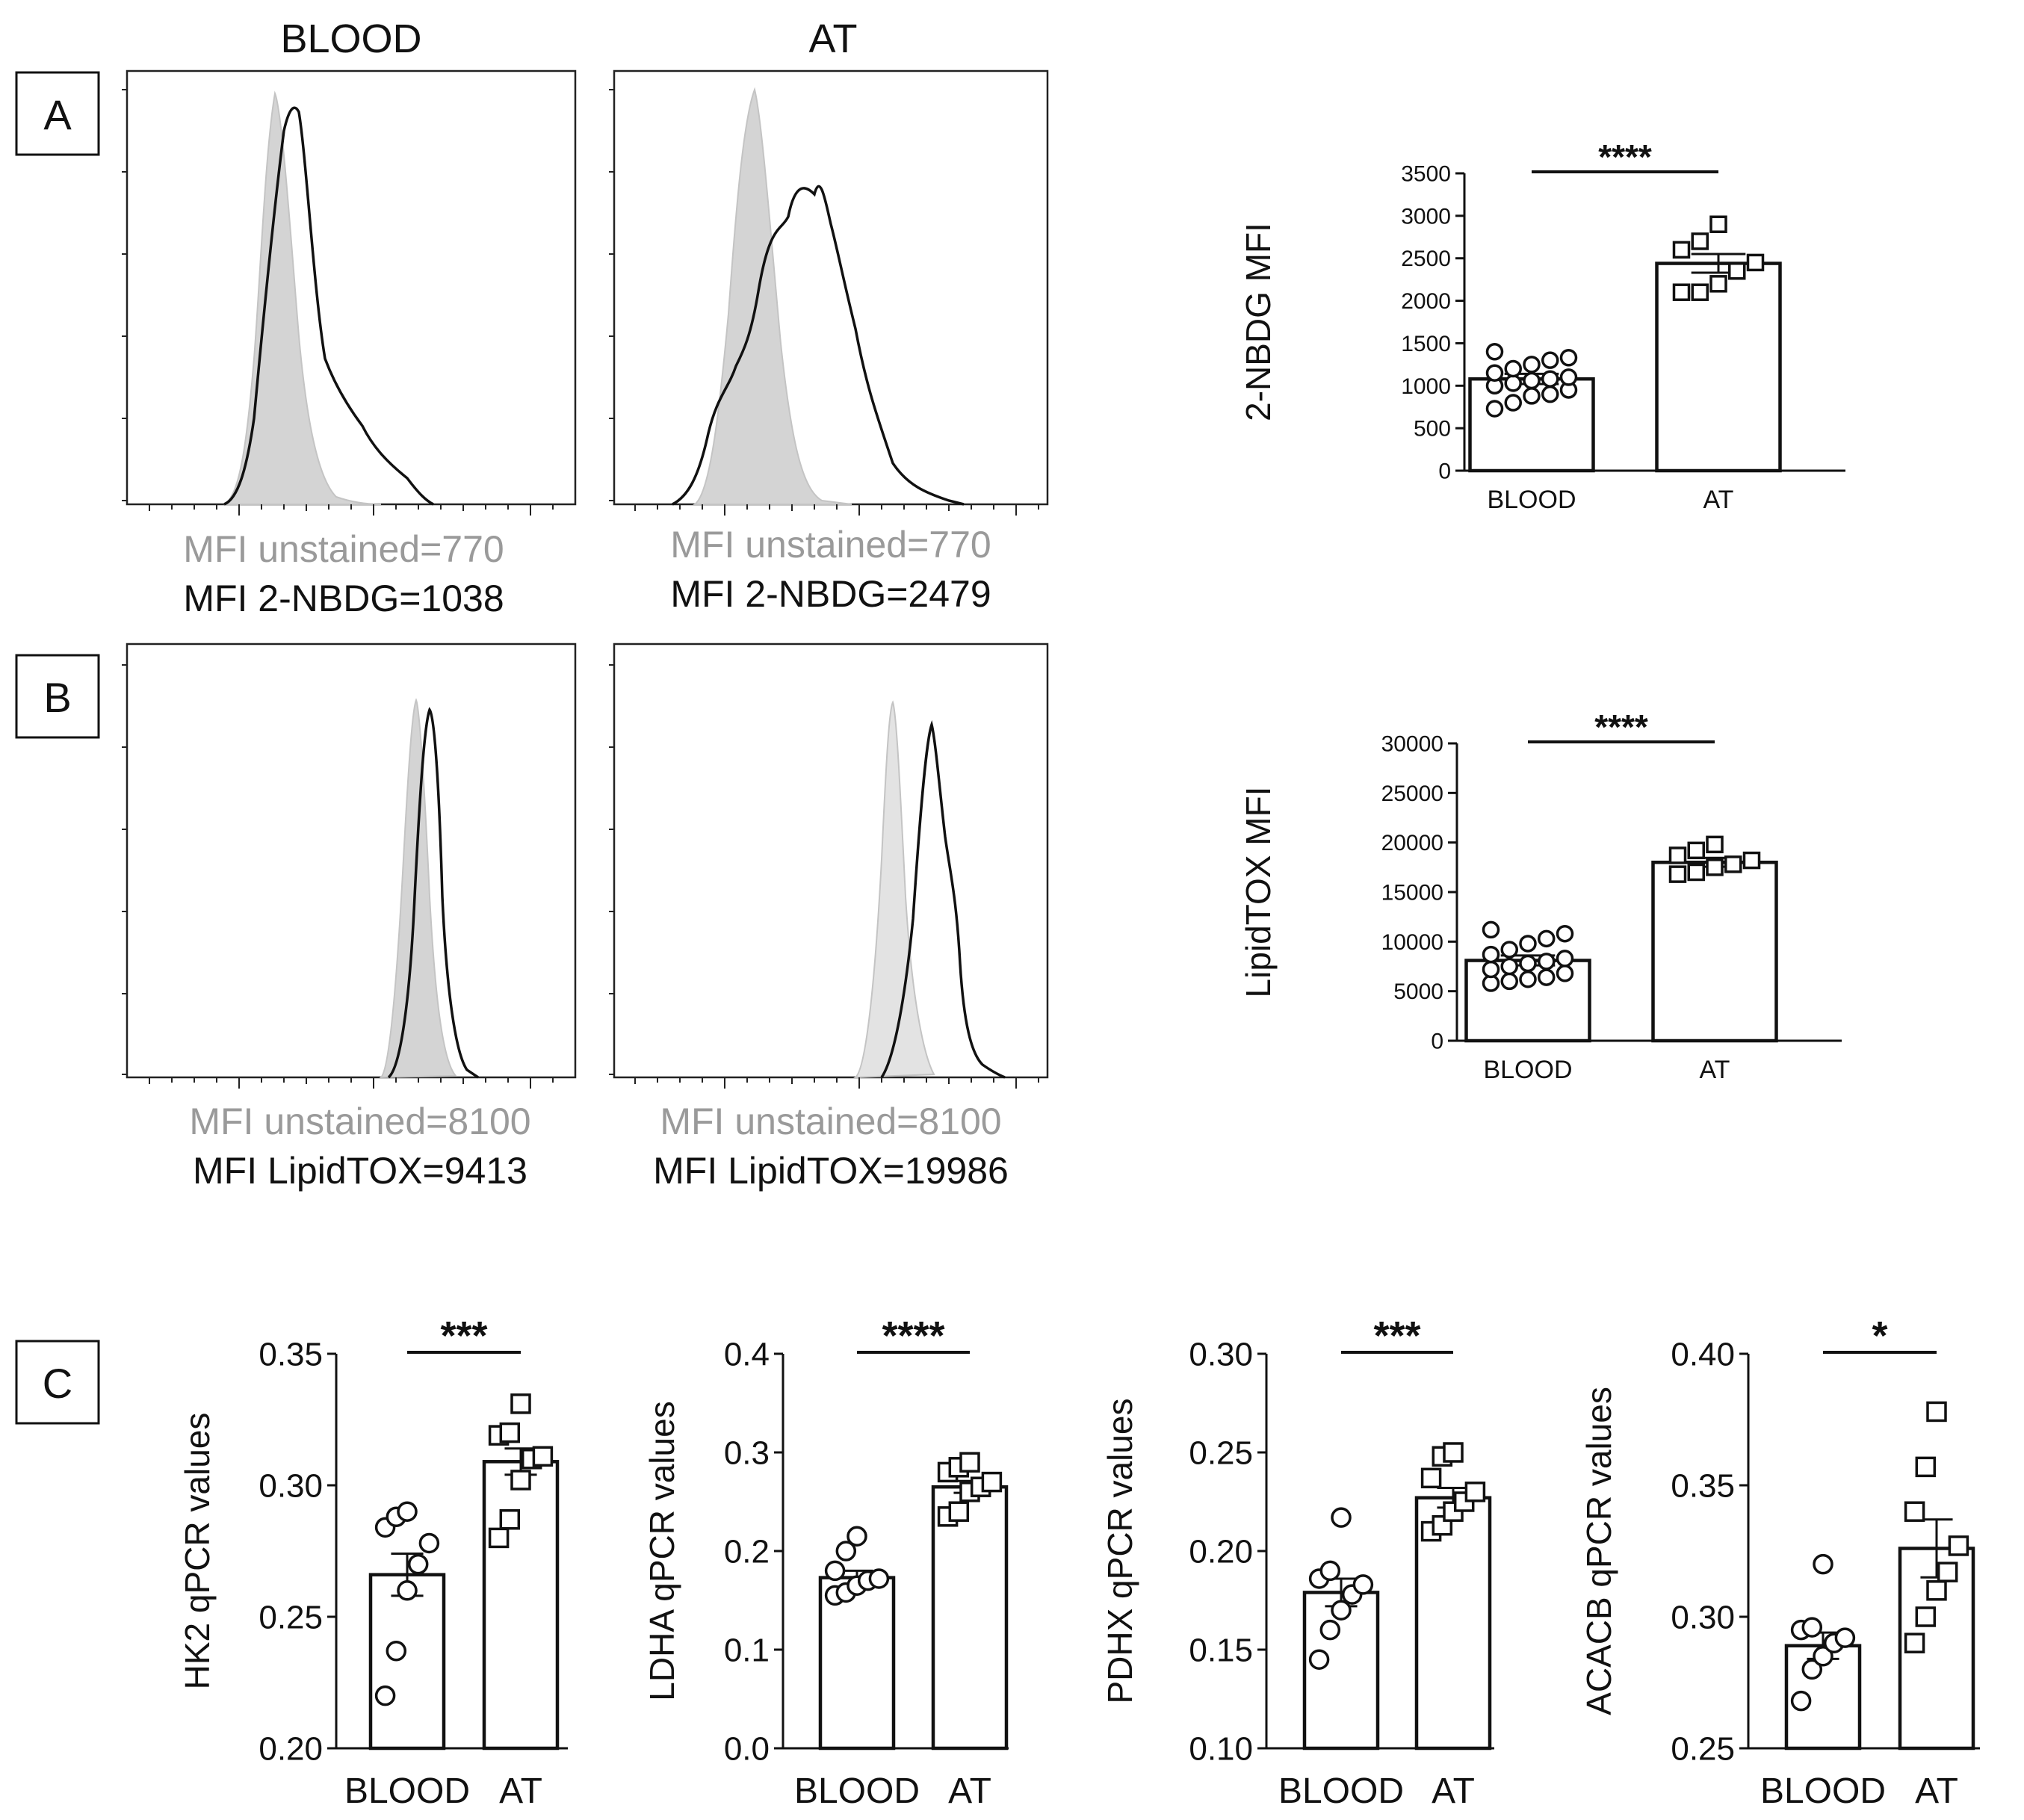 The image size is (2024, 1820). I want to click on y-axis-label: 2-NBDG MFI, so click(1258, 322).